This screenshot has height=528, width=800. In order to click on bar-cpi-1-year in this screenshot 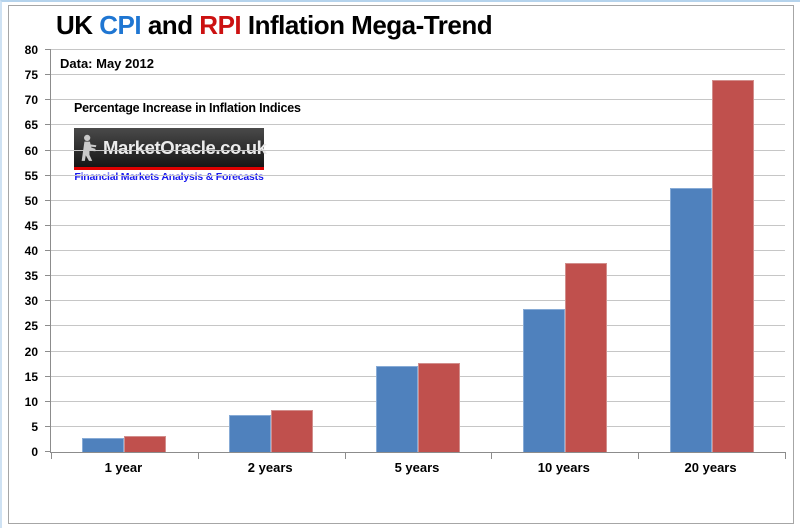, I will do `click(103, 444)`.